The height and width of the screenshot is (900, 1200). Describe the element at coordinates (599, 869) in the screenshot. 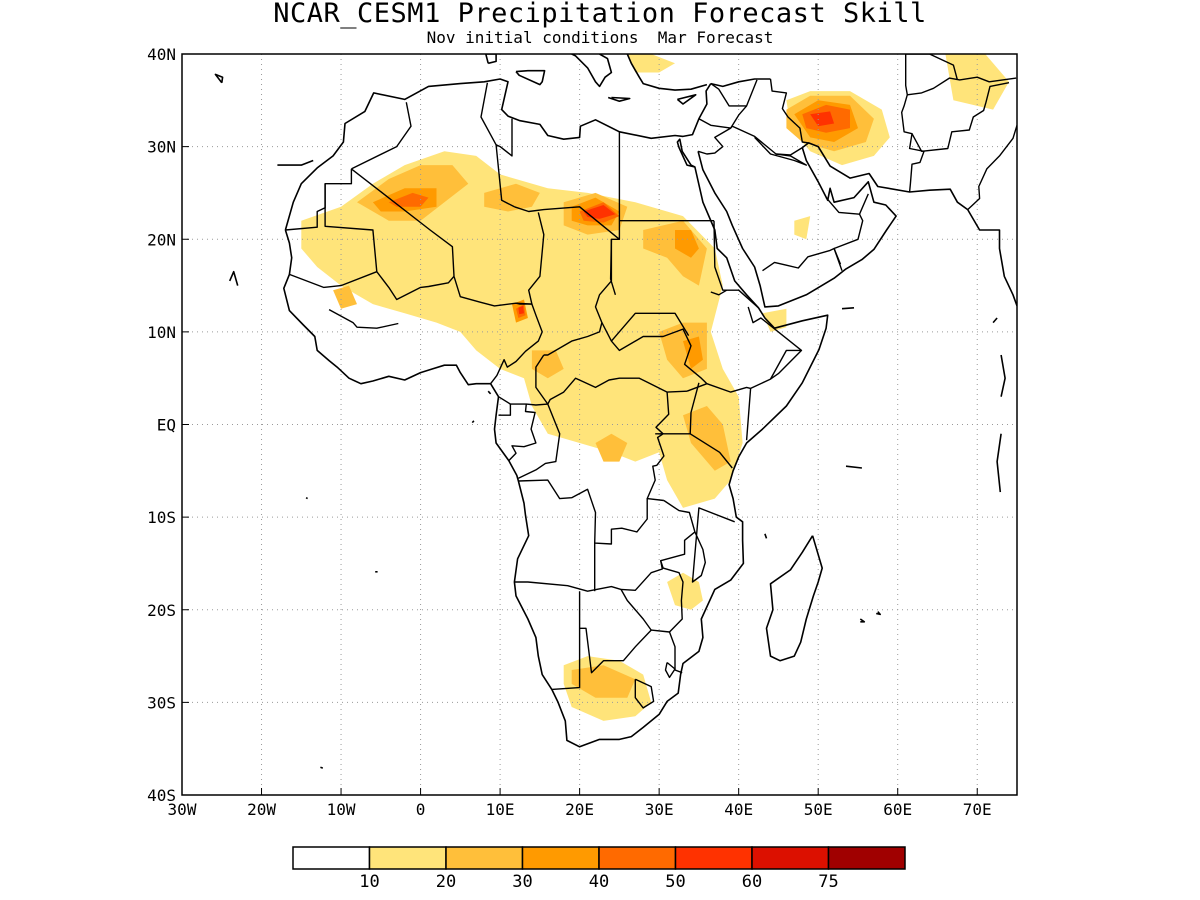

I see `colorbar: 10 20 30 40 50 60 75` at that location.